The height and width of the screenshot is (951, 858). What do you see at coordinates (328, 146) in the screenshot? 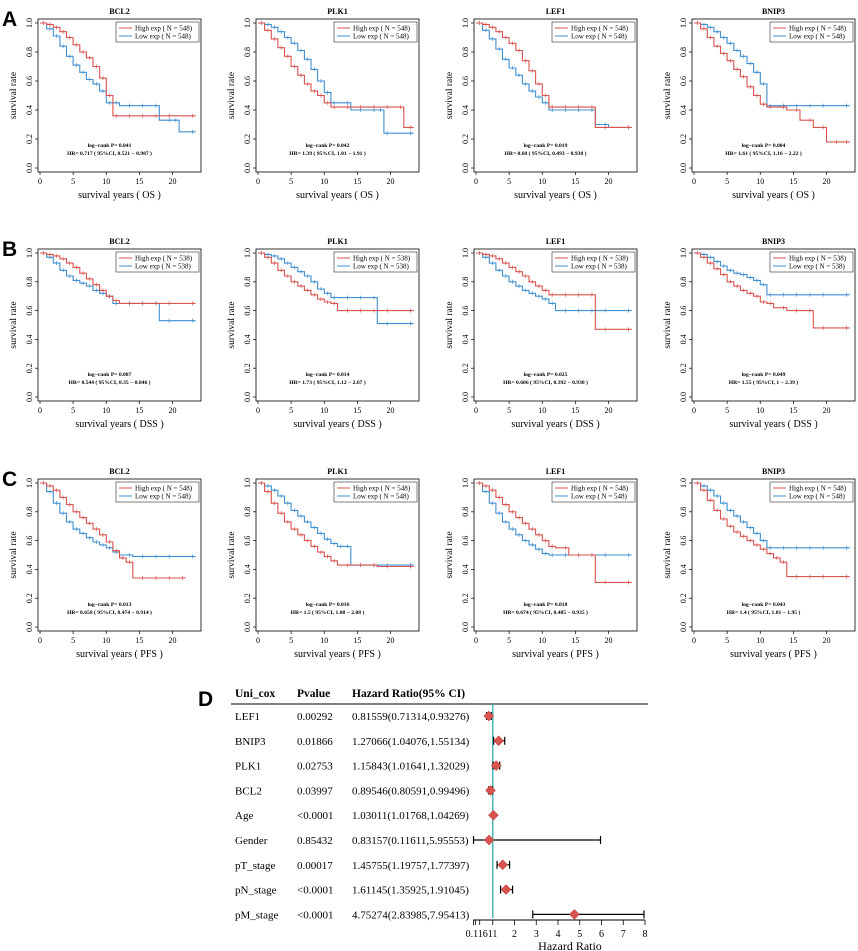
I see `logrank-p: log−rank P= 0.042` at bounding box center [328, 146].